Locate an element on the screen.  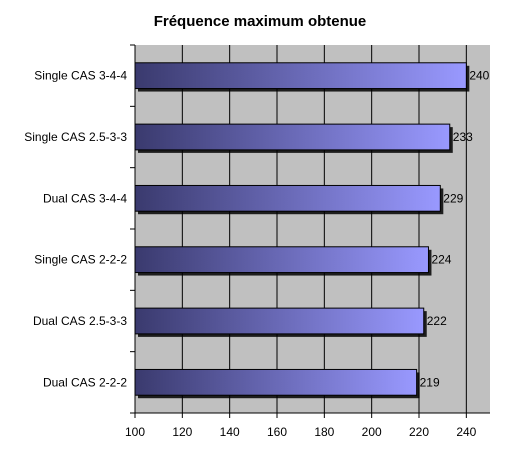
x-tick-label: 120 is located at coordinates (182, 432).